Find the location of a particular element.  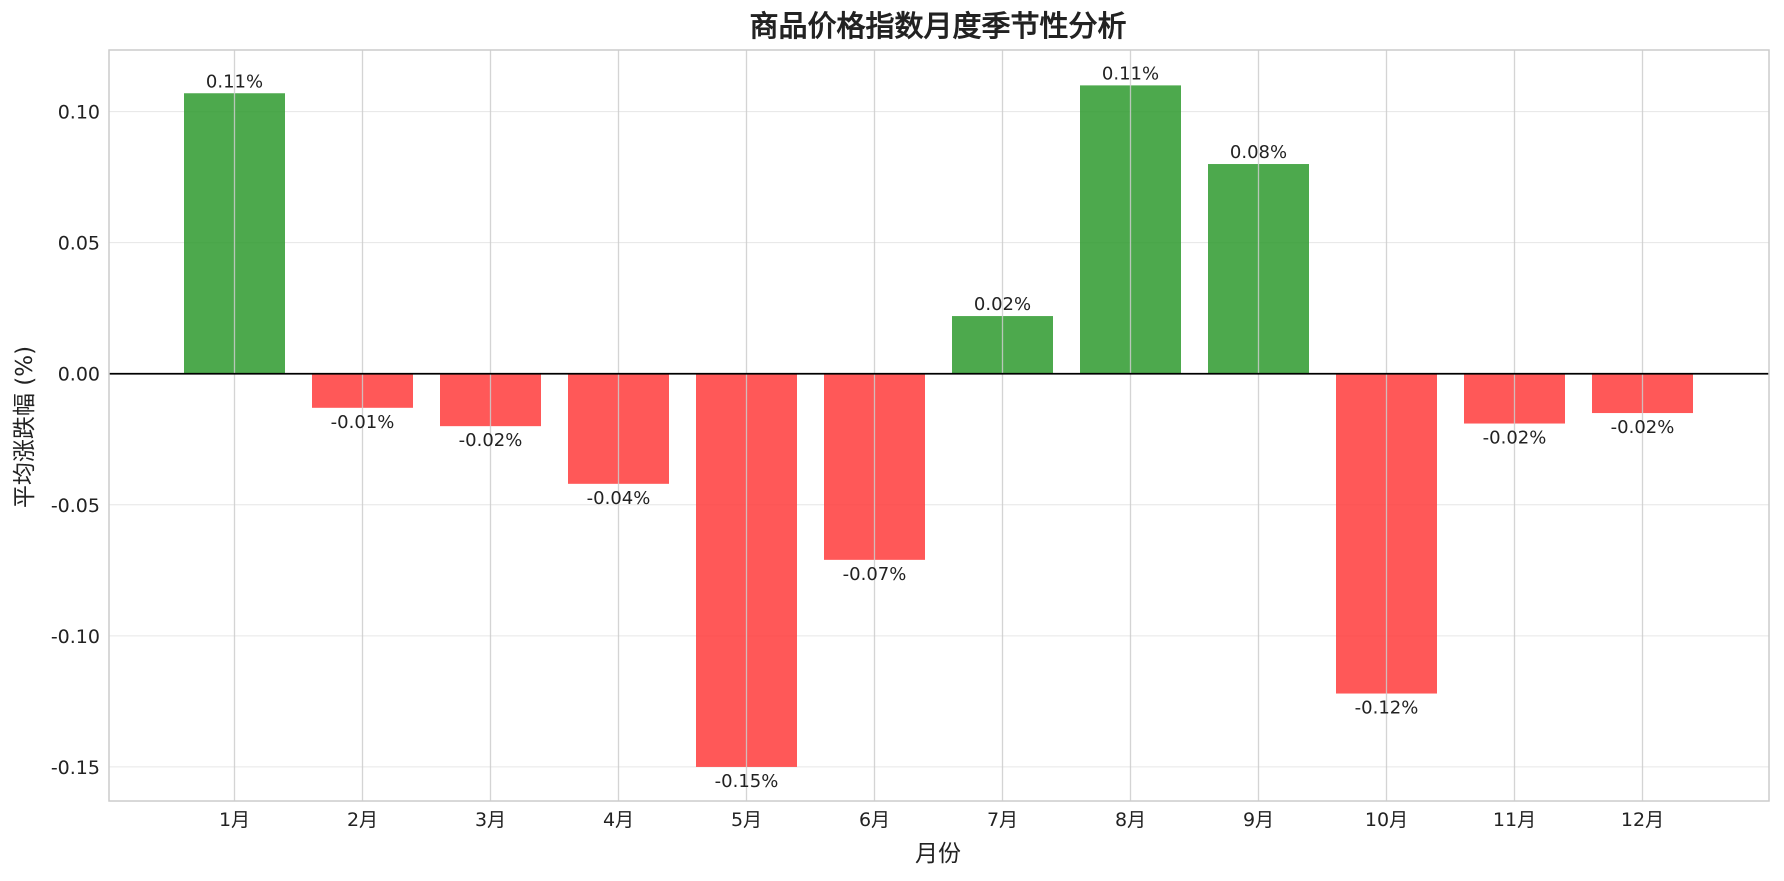

y-tick-label: 0.10 is located at coordinates (79, 113).